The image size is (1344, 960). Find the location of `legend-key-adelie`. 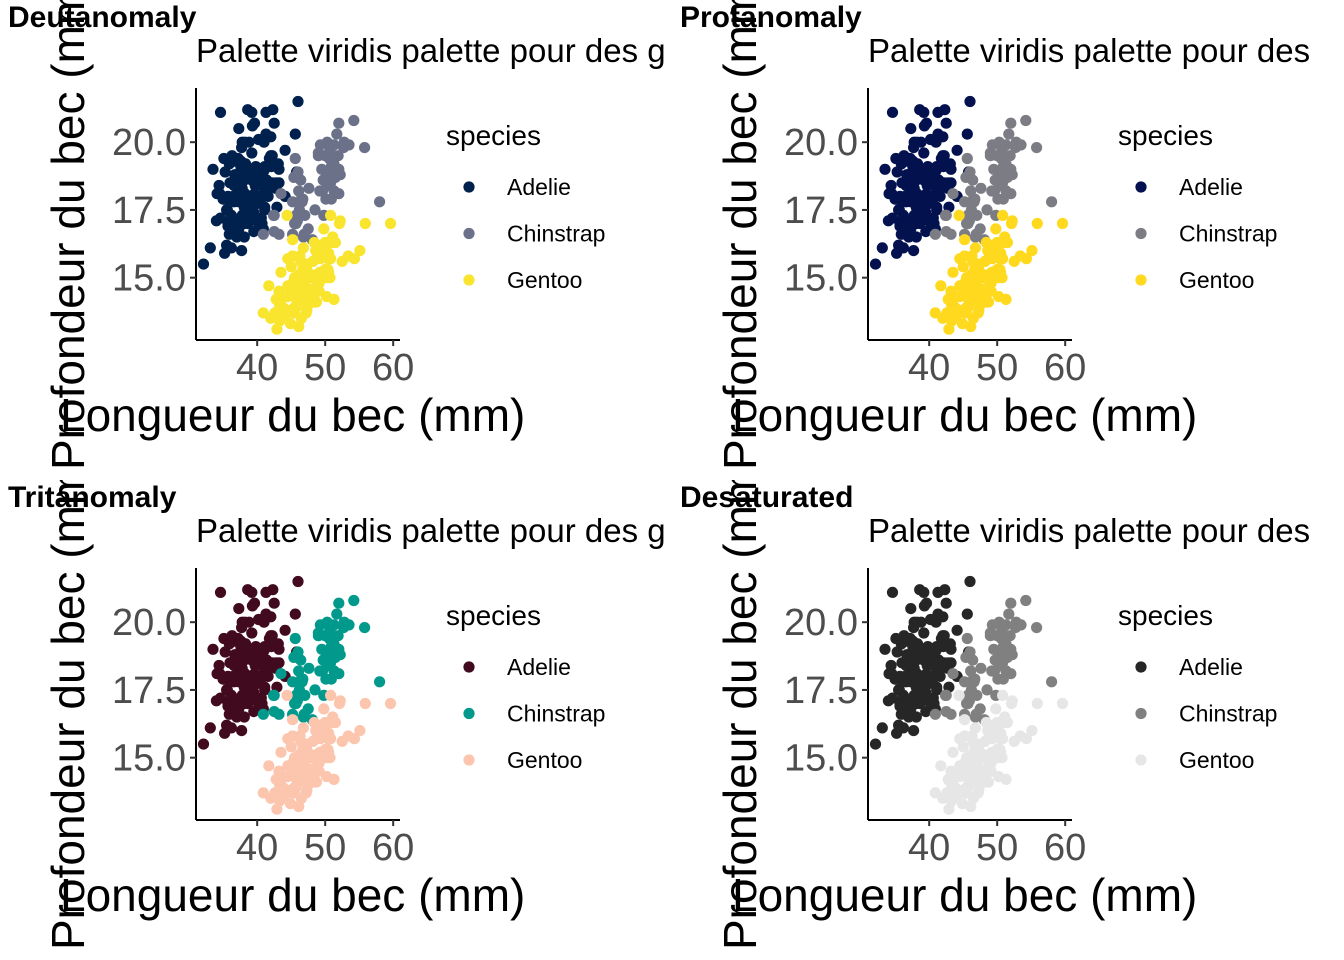

legend-key-adelie is located at coordinates (1141, 187).